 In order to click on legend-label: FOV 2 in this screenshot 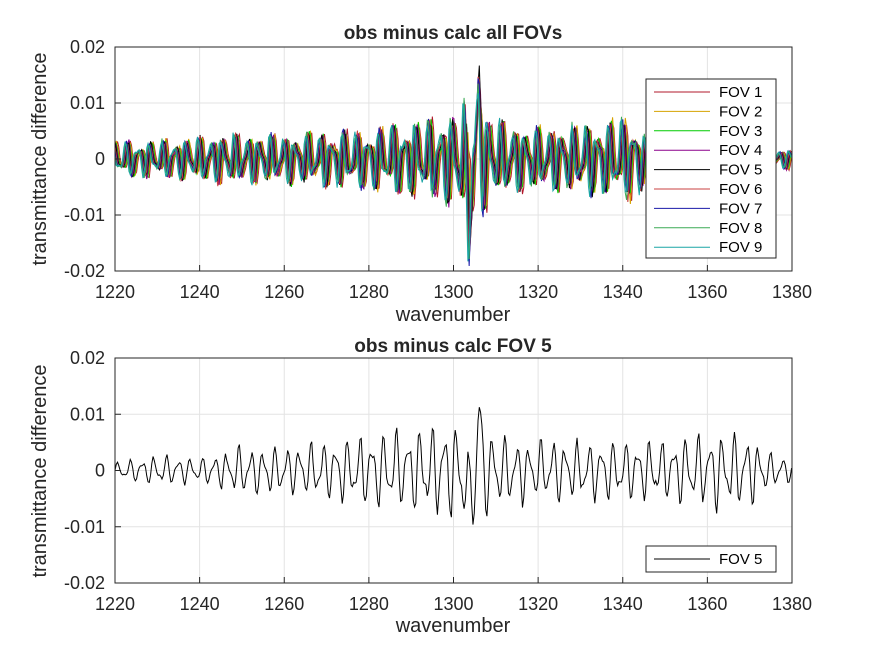, I will do `click(740, 111)`.